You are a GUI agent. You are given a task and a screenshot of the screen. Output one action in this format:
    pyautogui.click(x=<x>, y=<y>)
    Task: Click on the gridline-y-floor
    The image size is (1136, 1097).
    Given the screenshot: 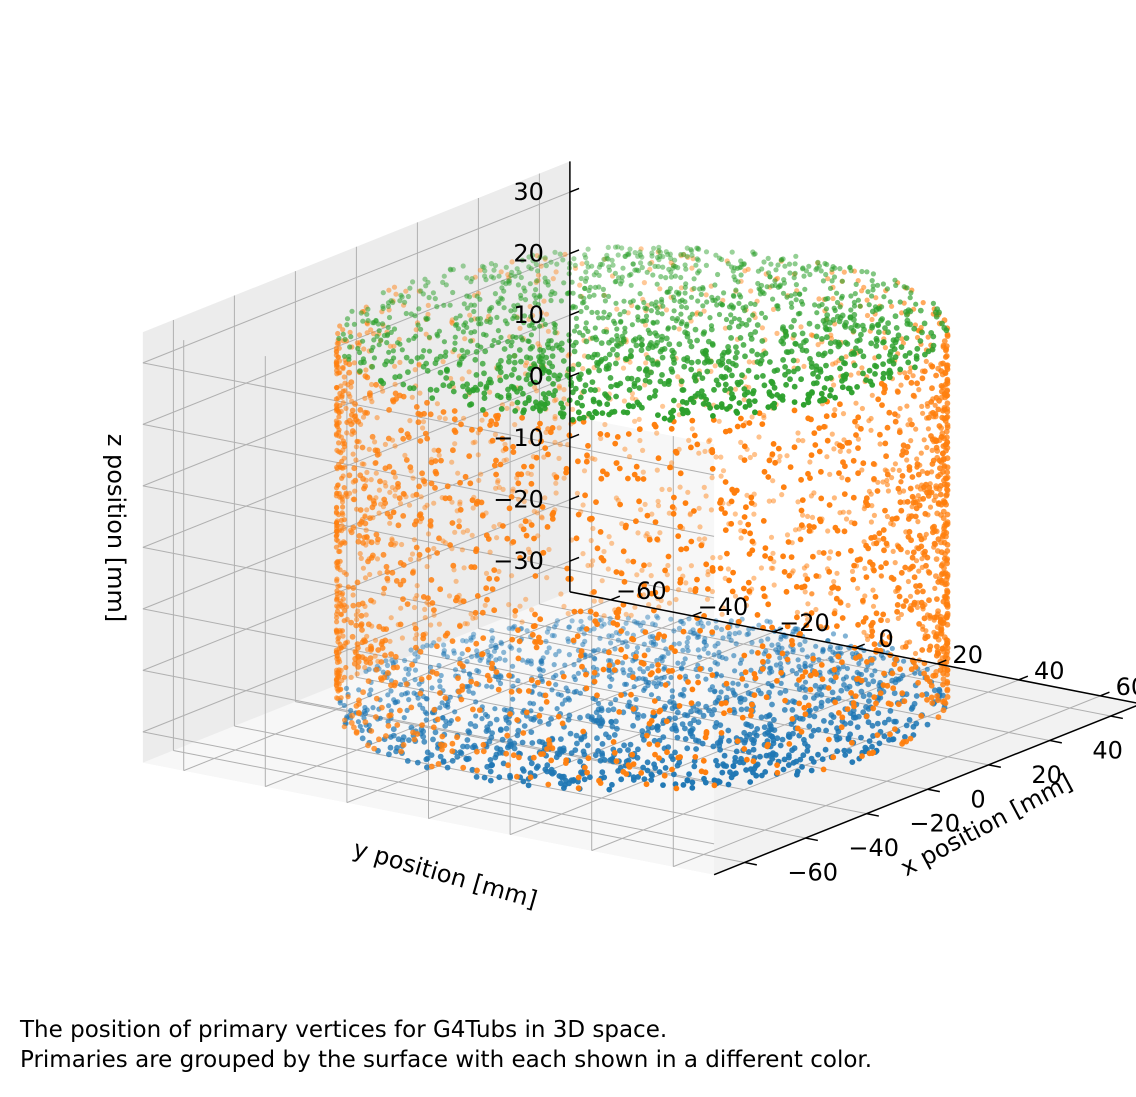 What is the action you would take?
    pyautogui.click(x=887, y=781)
    